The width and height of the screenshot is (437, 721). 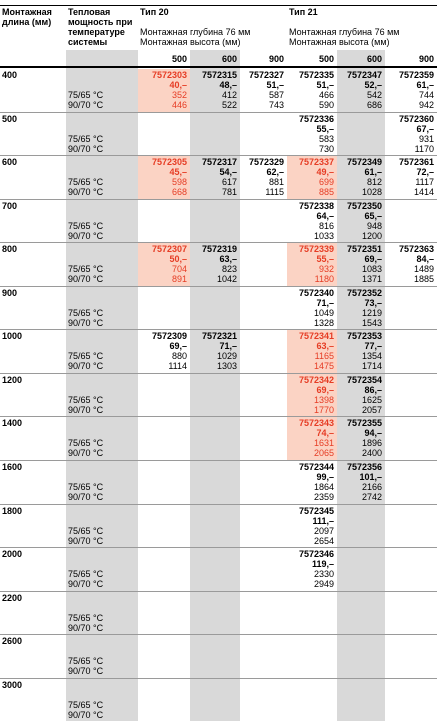 I want to click on heat-output: 1625, so click(x=371, y=399).